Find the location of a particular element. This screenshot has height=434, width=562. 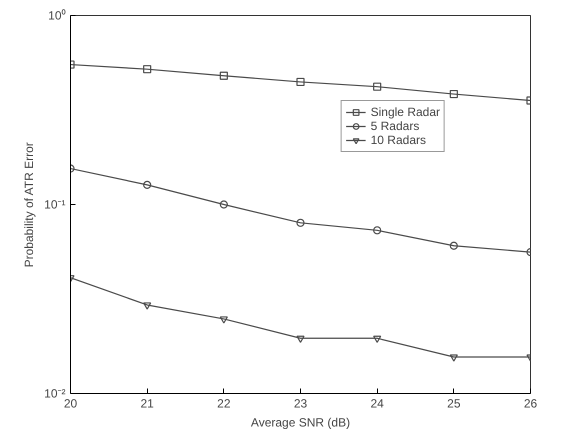

y-axis-title: Probability of ATR Error is located at coordinates (29, 205).